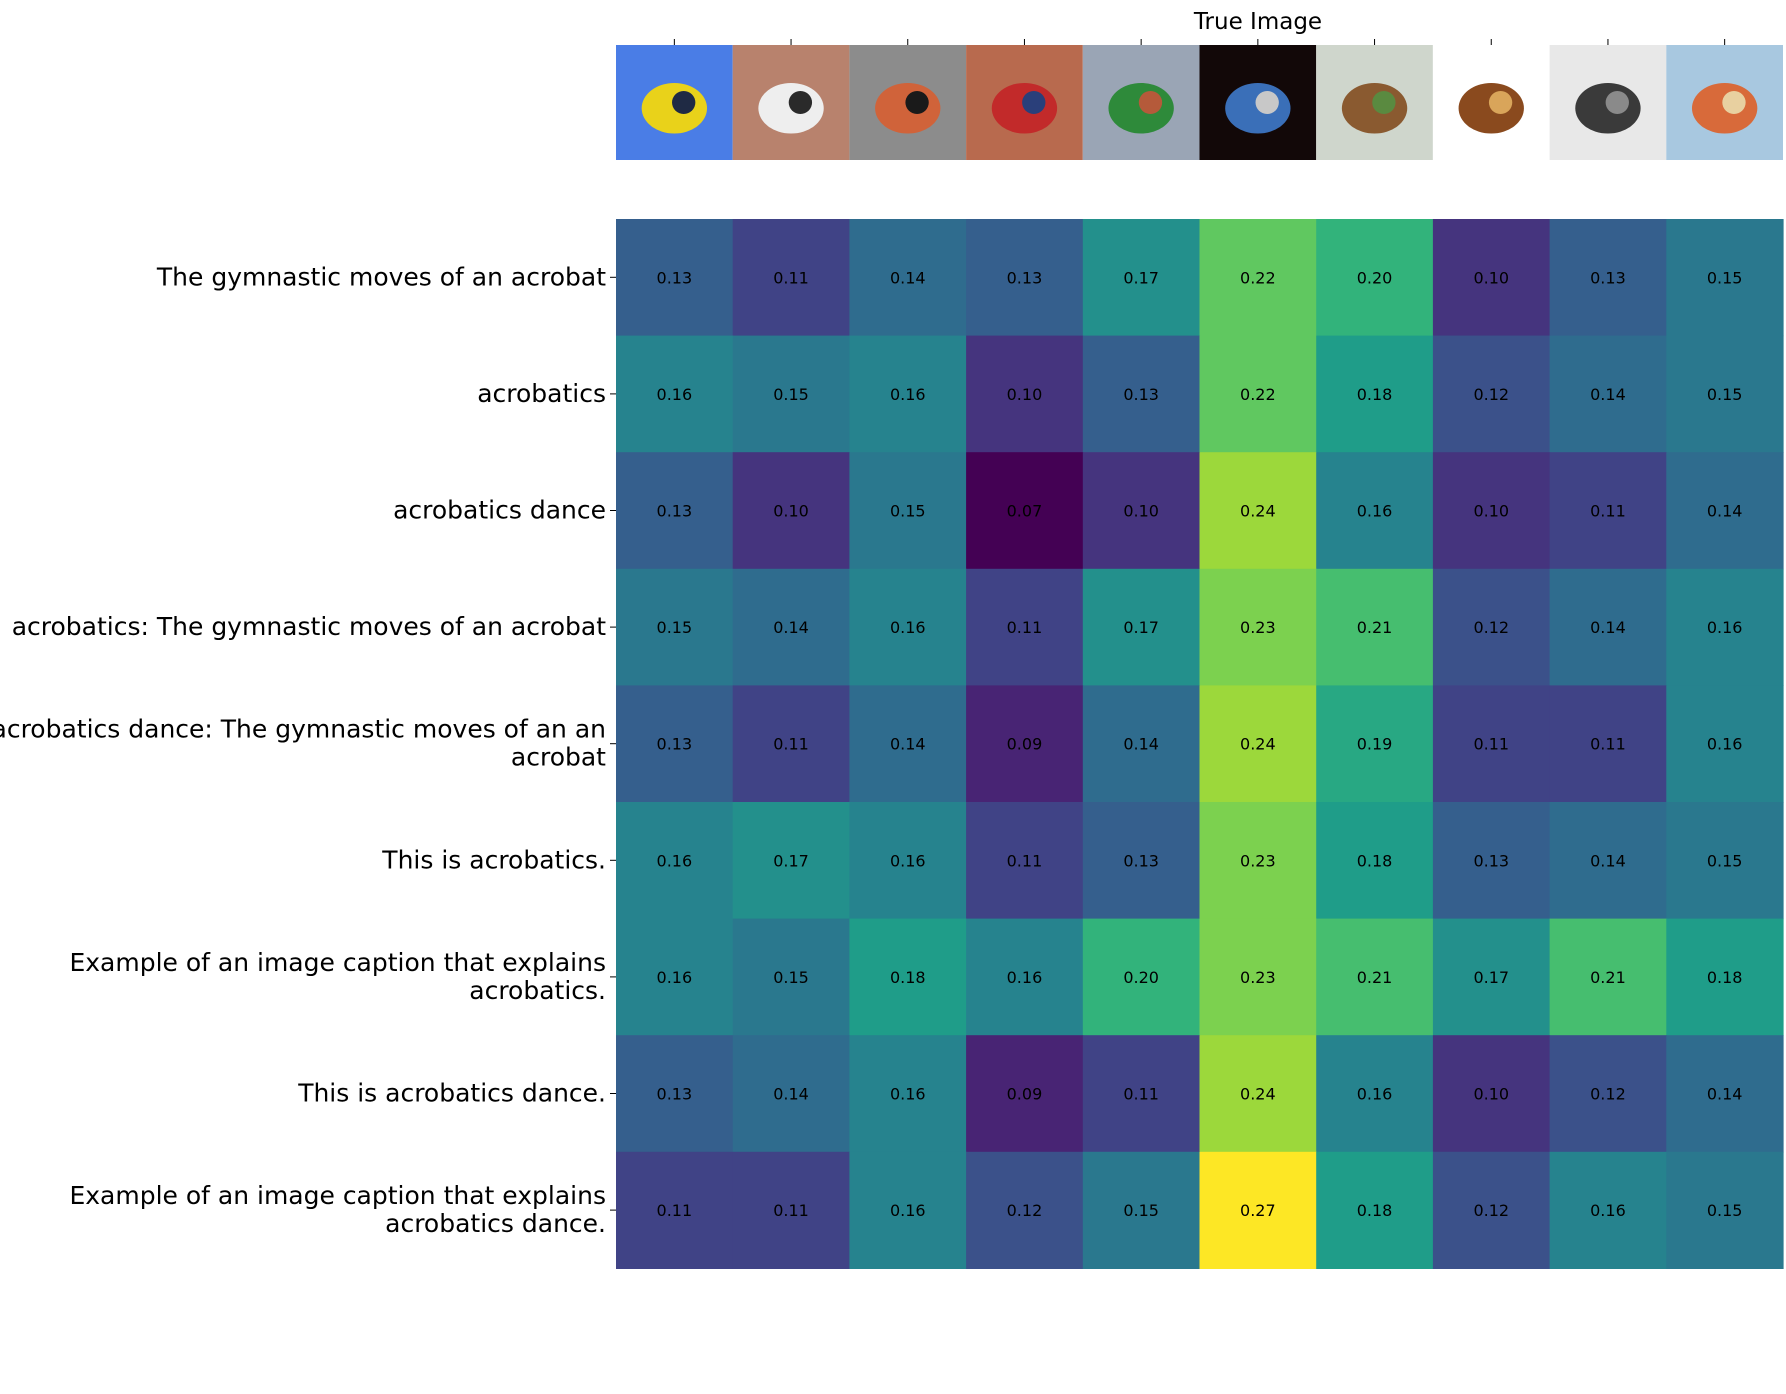 The image size is (1786, 1394). What do you see at coordinates (1024, 102) in the screenshot?
I see `track-runners-photo` at bounding box center [1024, 102].